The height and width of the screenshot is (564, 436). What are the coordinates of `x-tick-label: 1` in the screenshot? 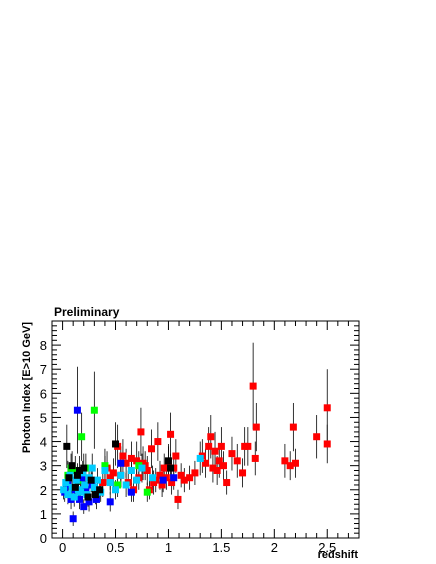 It's located at (168, 547).